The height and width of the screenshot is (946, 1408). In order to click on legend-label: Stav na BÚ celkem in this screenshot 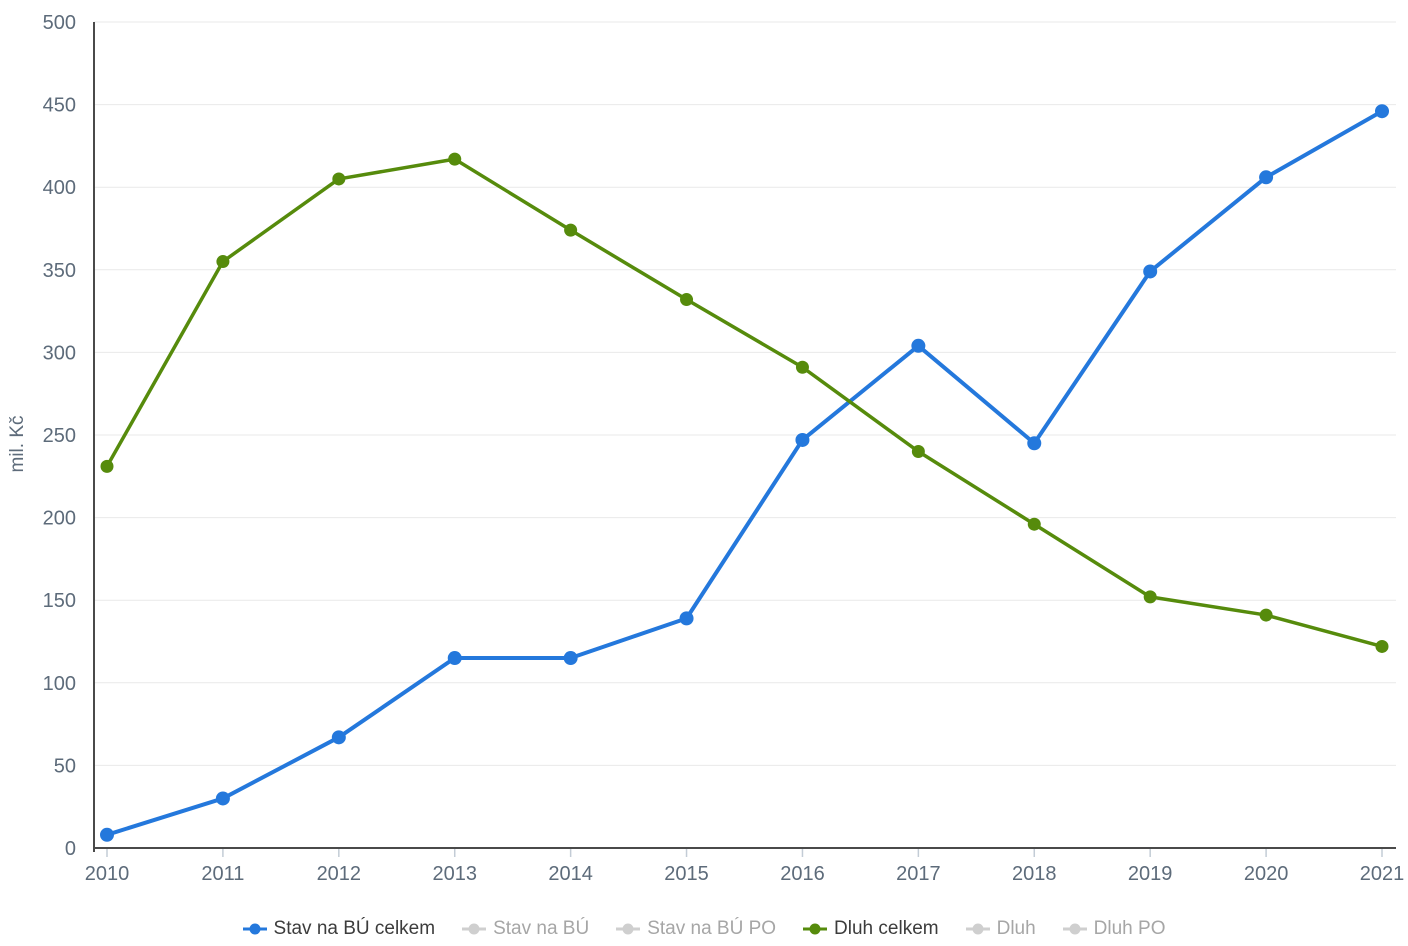, I will do `click(354, 928)`.